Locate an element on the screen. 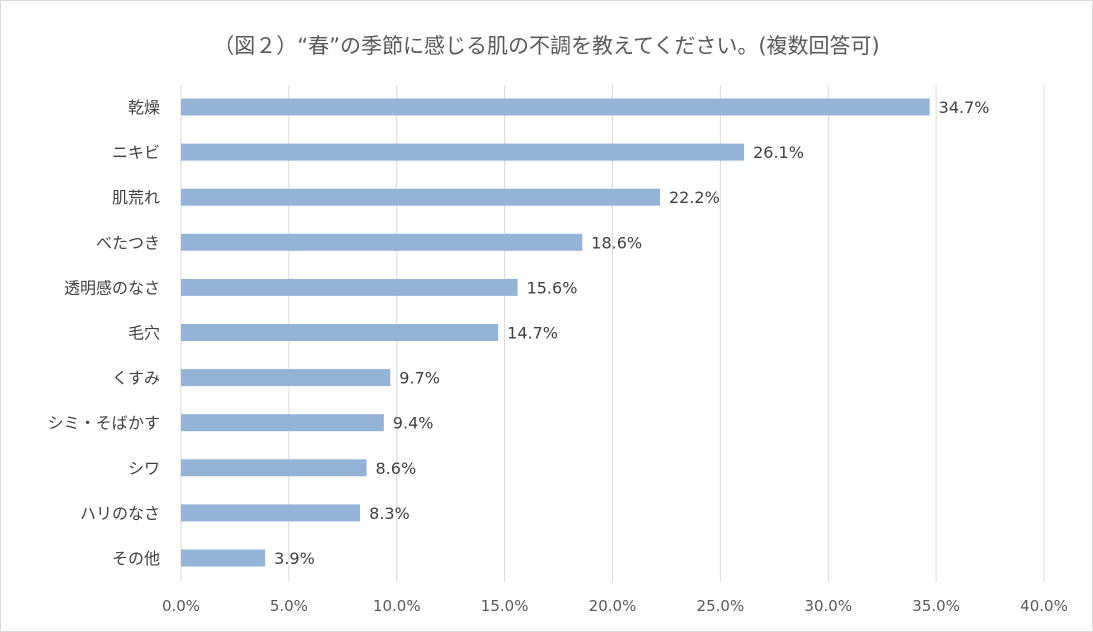 This screenshot has width=1093, height=632. data-label: 18.6% is located at coordinates (616, 242).